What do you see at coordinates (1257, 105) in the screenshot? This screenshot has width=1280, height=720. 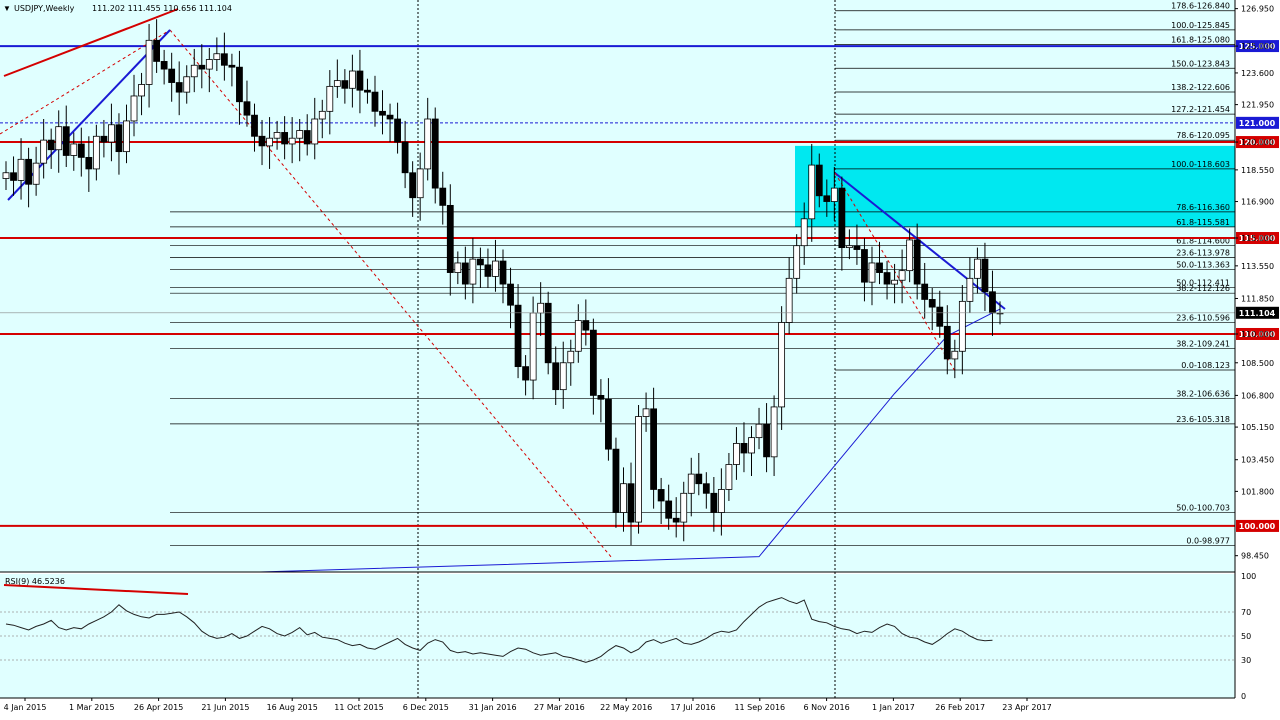 I see `y-tick-label: 121.950` at bounding box center [1257, 105].